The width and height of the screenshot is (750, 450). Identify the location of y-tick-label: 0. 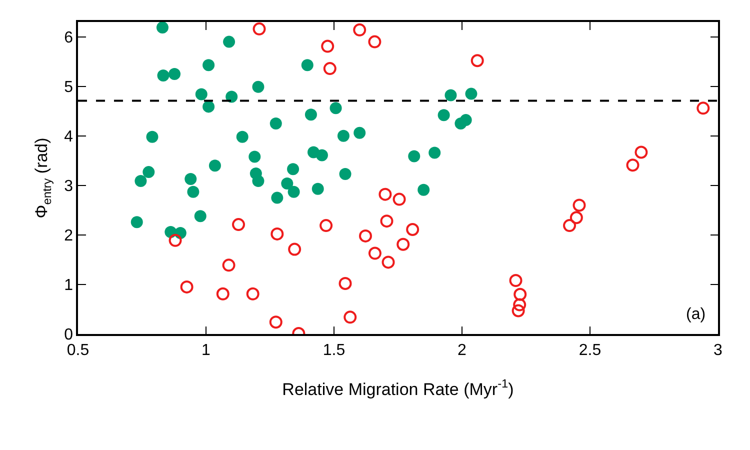
(69, 335).